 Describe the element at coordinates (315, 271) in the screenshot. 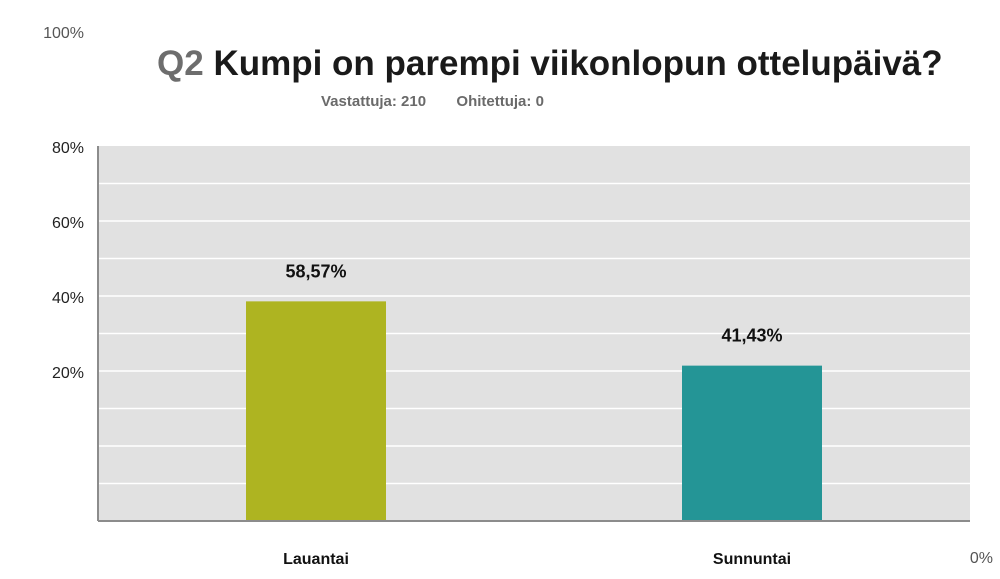

I see `bar-value-label: 58,57%` at that location.